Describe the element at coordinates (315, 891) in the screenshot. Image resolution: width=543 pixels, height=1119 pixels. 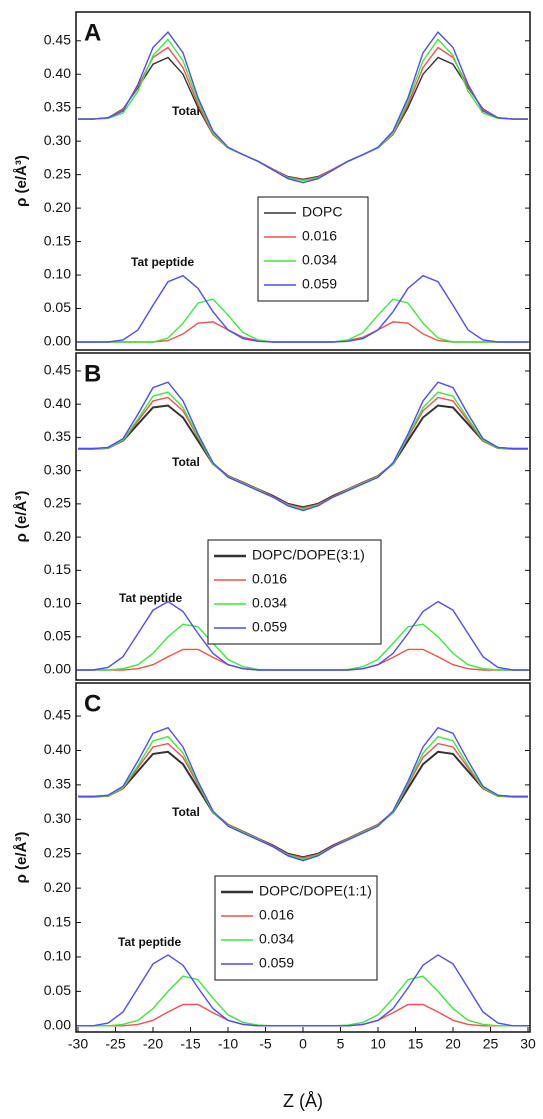
I see `legend-label: DOPC/DOPE(1:1)` at that location.